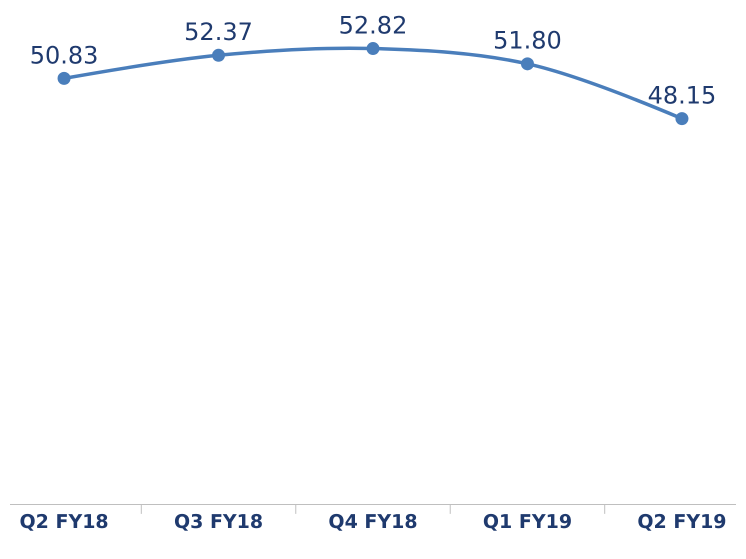 The image size is (746, 559). I want to click on x-tick-label: Q2 FY19, so click(682, 521).